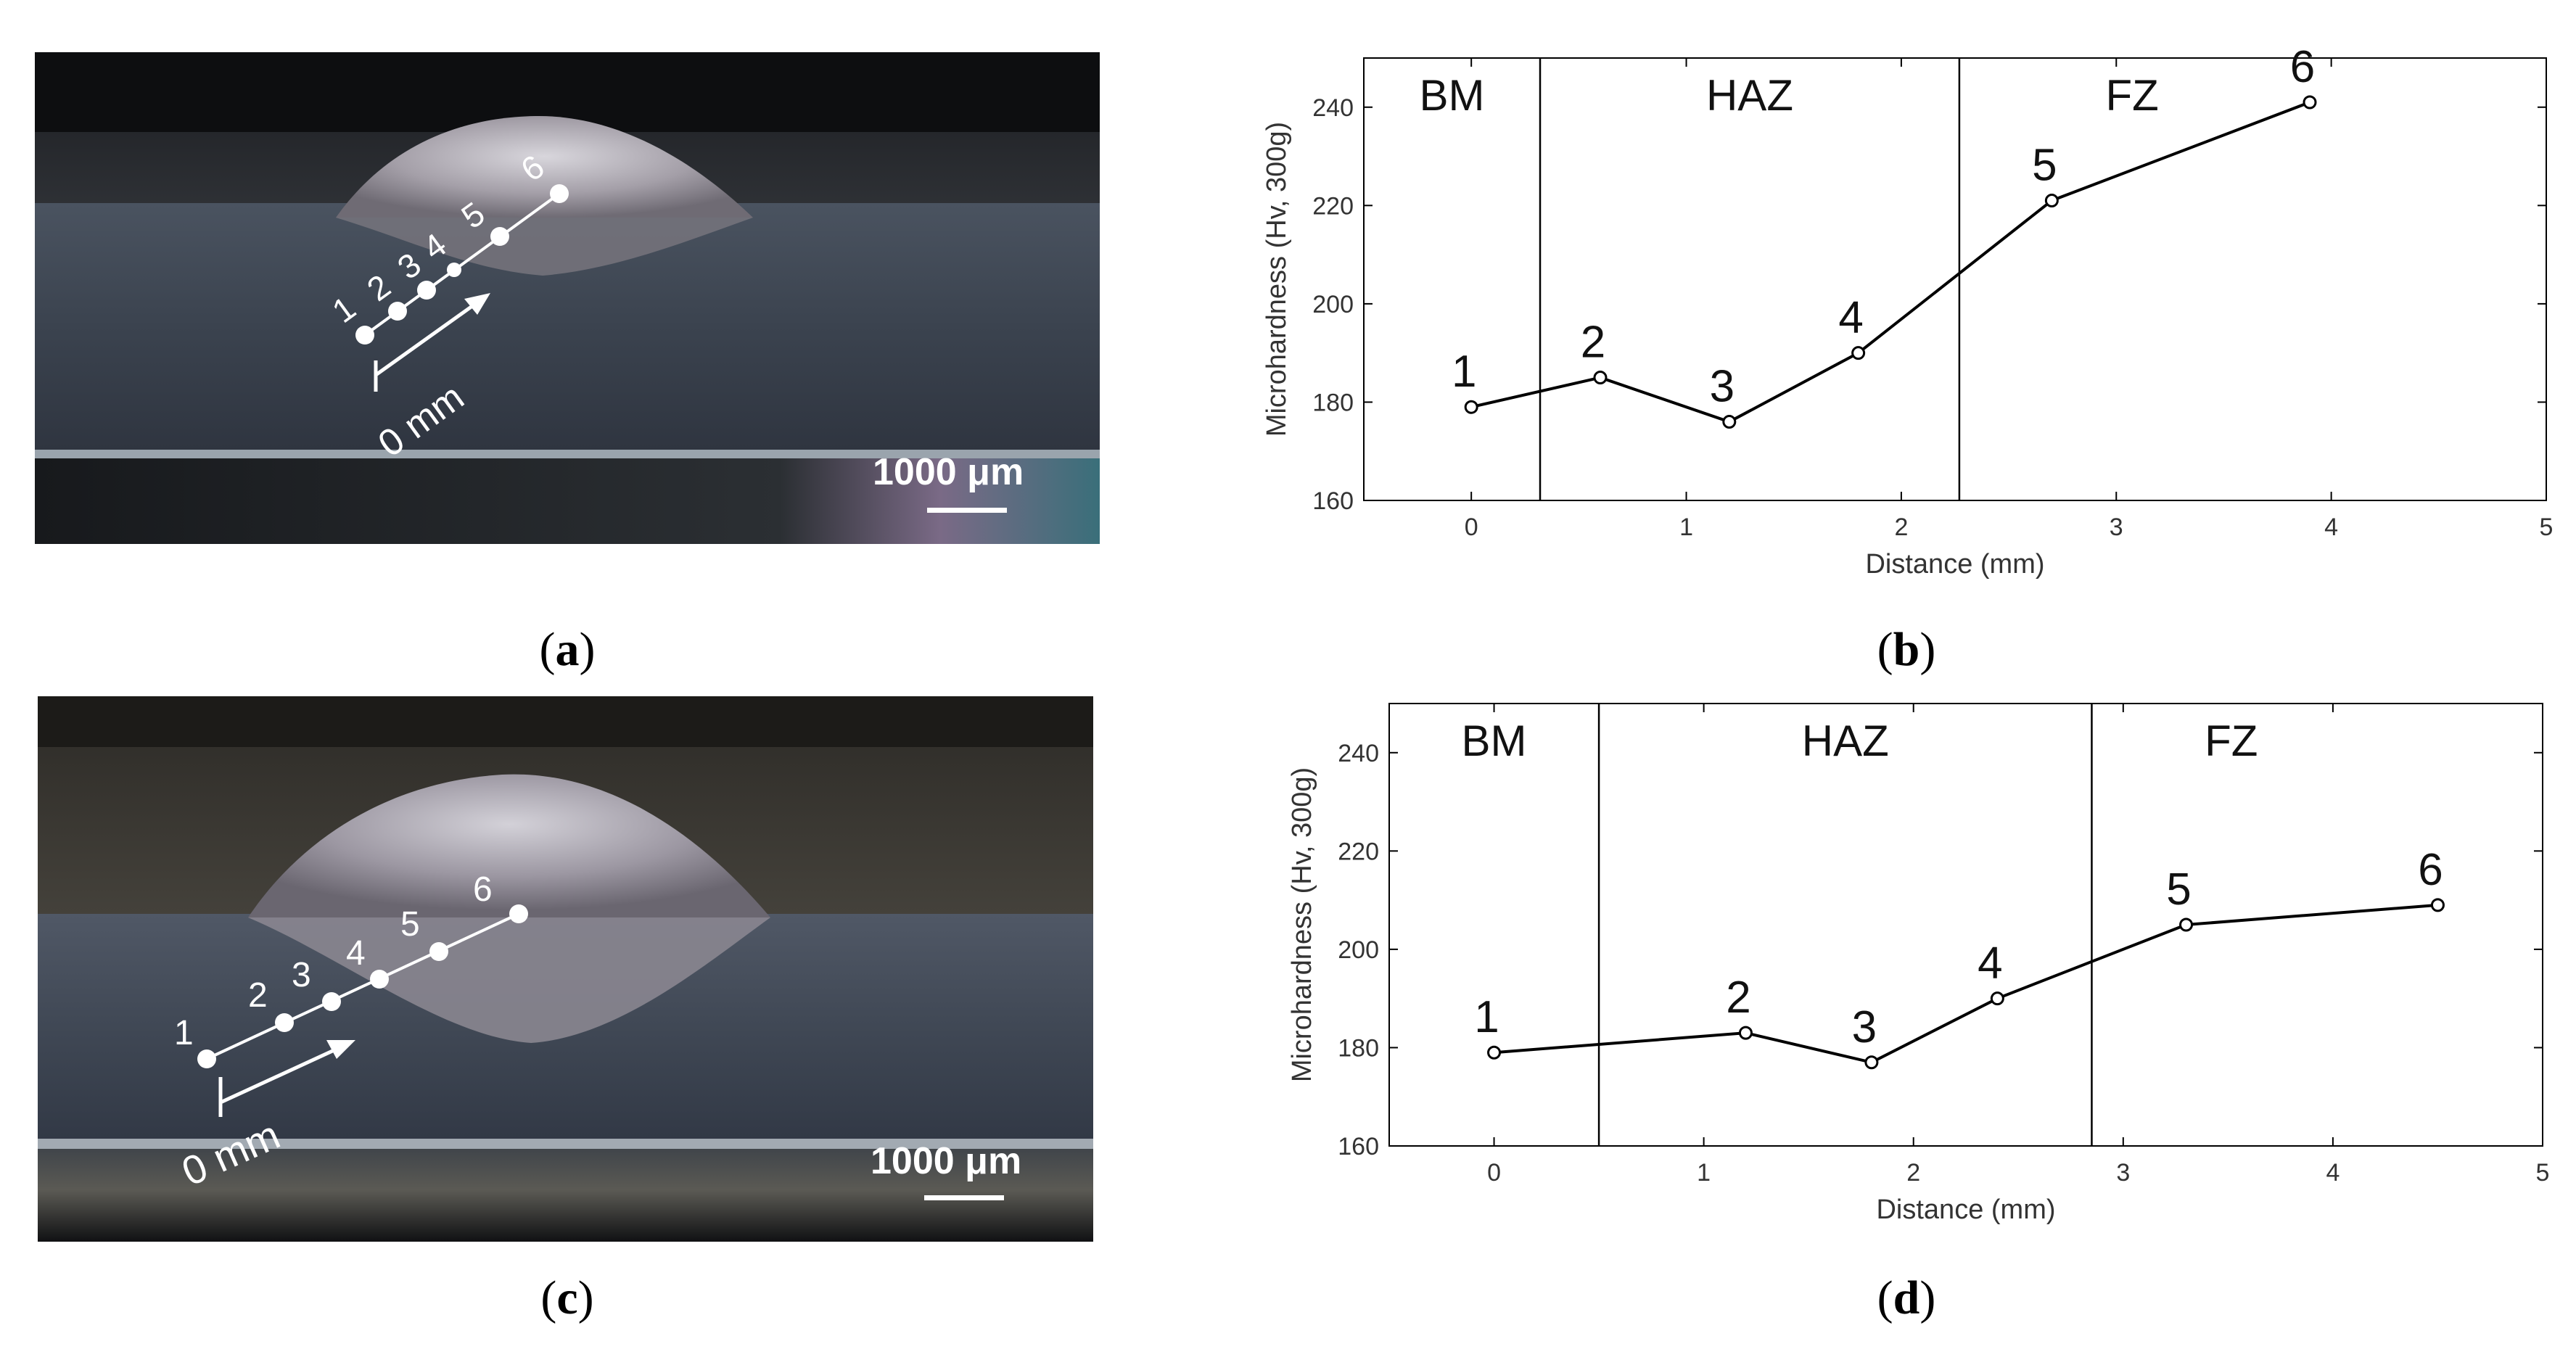  I want to click on caption-d: (d), so click(1906, 1297).